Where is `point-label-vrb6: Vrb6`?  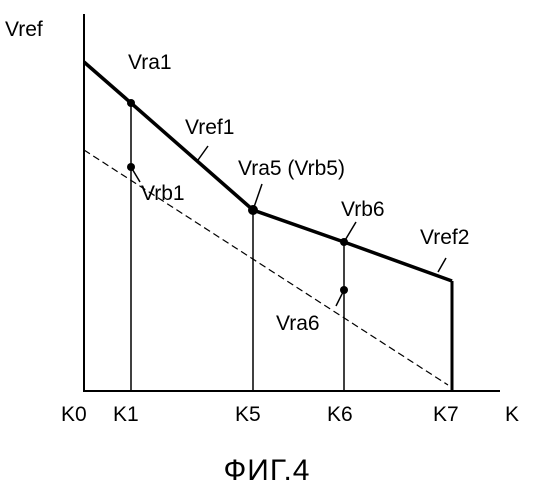
point-label-vrb6: Vrb6 is located at coordinates (363, 209).